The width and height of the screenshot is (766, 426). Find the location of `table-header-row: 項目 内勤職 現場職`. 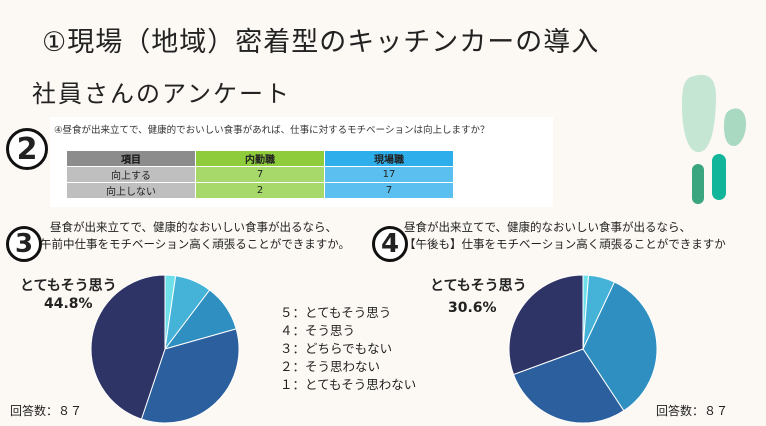

table-header-row: 項目 内勤職 現場職 is located at coordinates (260, 158).